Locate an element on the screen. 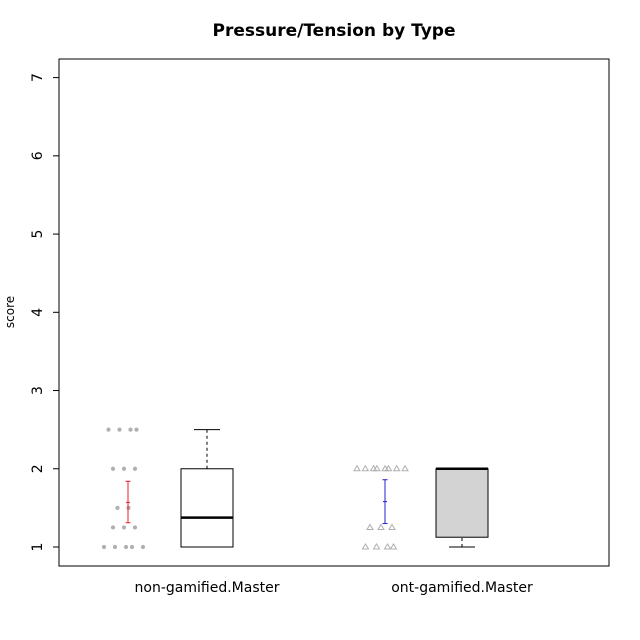  y-tick-label: 6 is located at coordinates (38, 155).